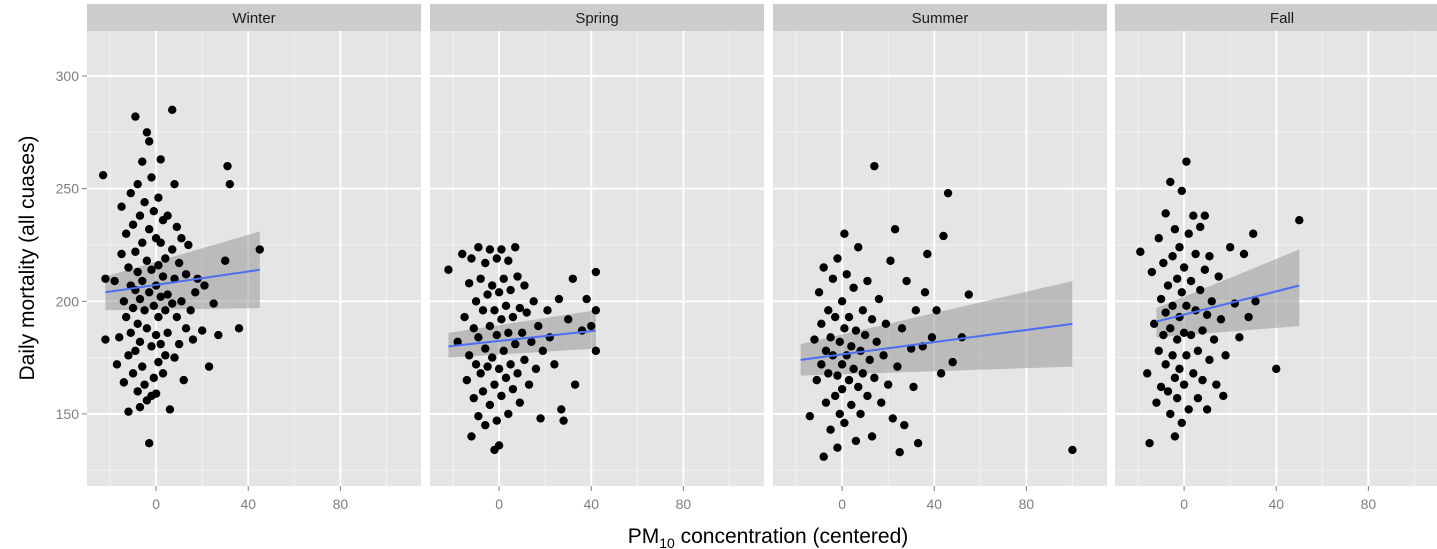 The height and width of the screenshot is (549, 1437). I want to click on y-tick-label: 200, so click(68, 301).